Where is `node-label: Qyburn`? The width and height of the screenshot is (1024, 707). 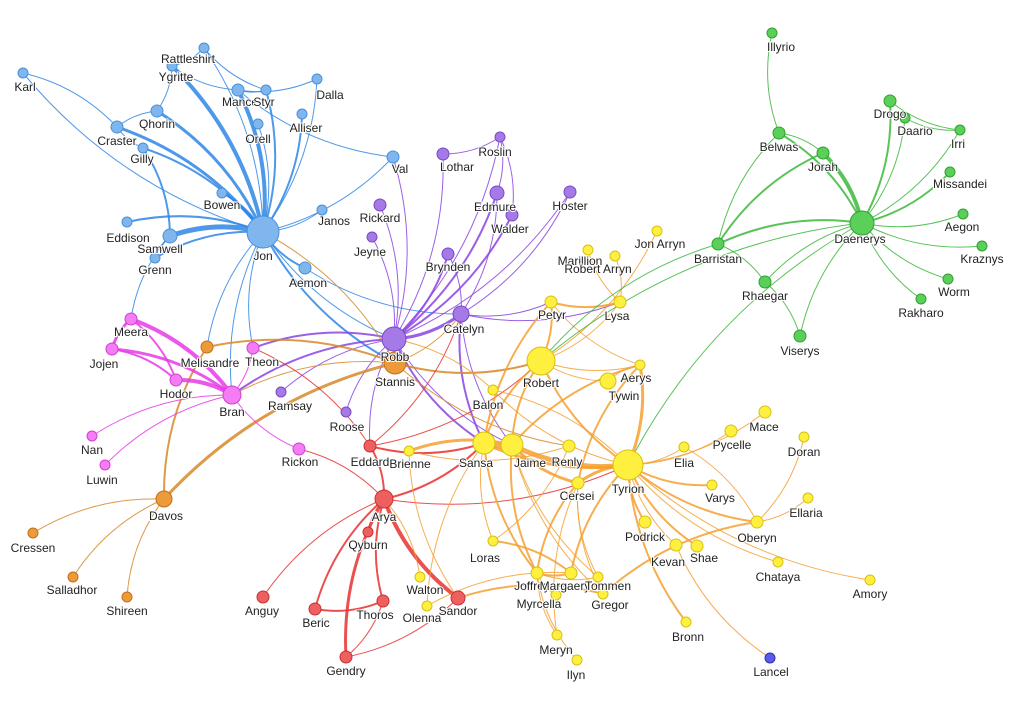
node-label: Qyburn is located at coordinates (367, 545).